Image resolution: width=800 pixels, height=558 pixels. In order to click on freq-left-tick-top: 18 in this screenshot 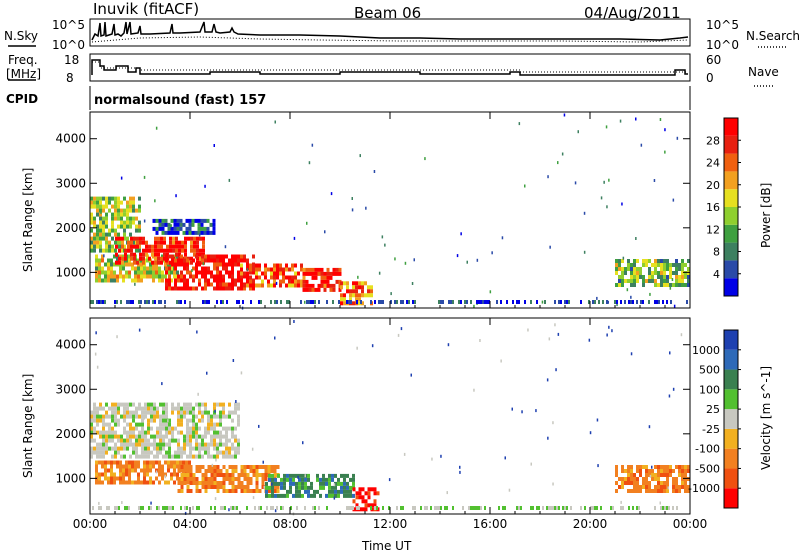, I will do `click(71, 60)`.